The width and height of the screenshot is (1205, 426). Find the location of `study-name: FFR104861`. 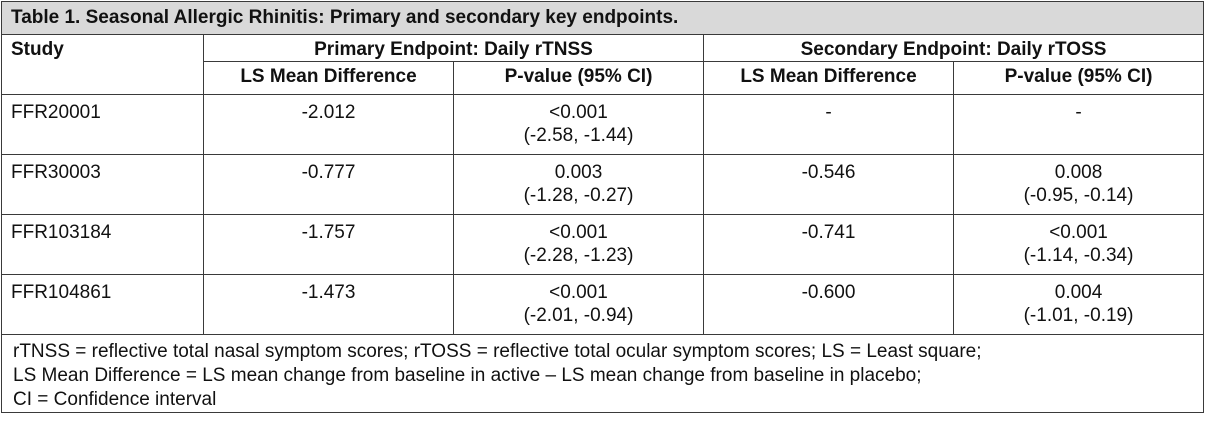

study-name: FFR104861 is located at coordinates (102, 304).